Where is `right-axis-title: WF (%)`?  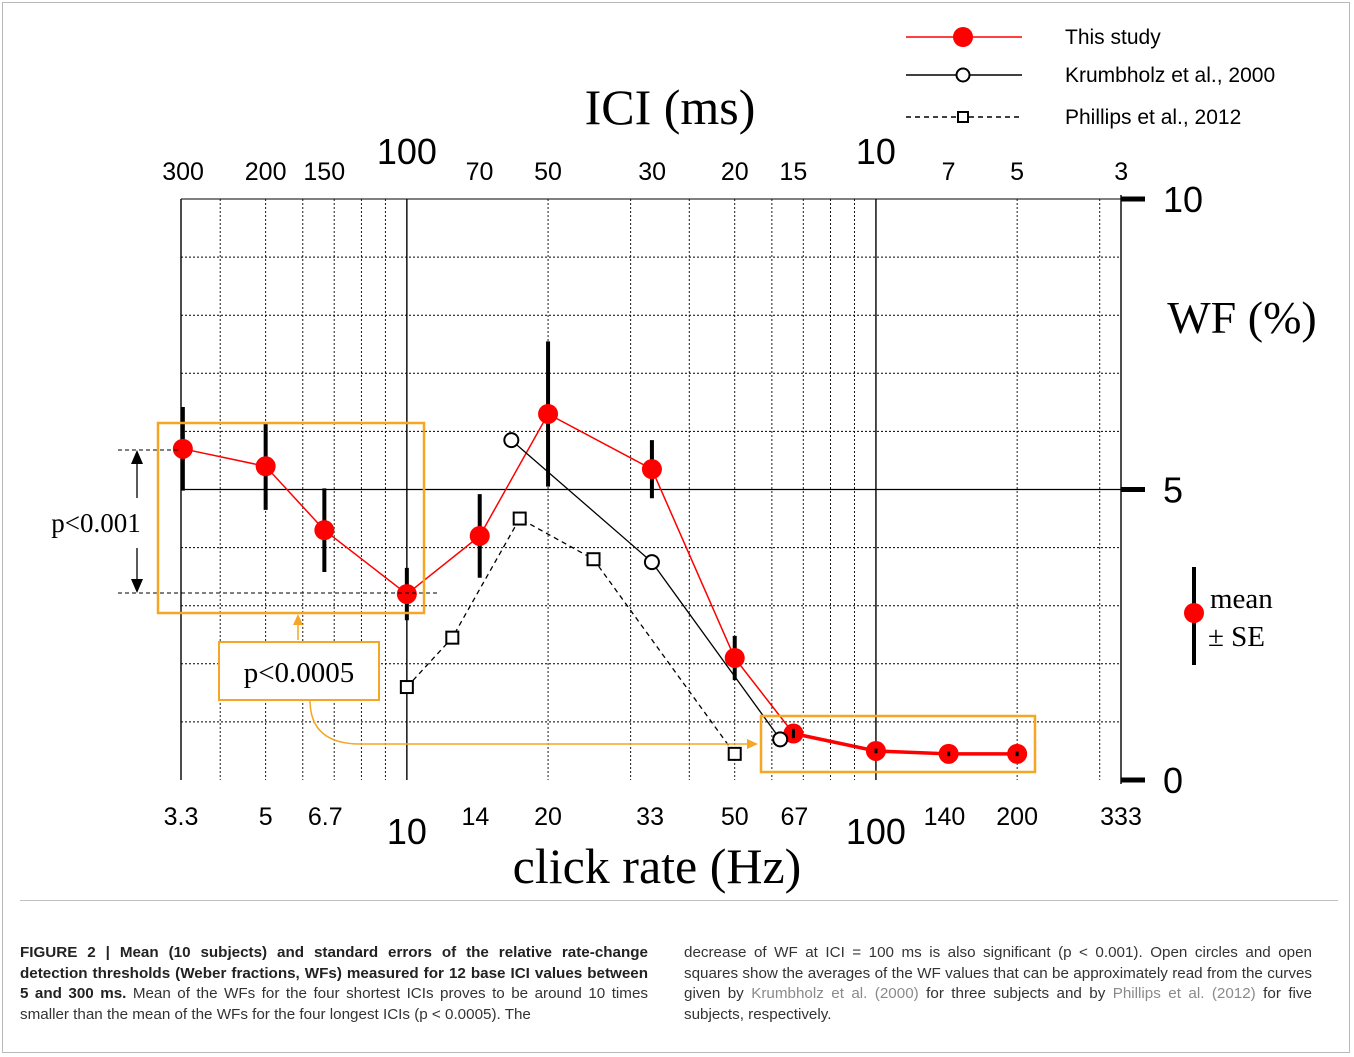 right-axis-title: WF (%) is located at coordinates (1241, 317).